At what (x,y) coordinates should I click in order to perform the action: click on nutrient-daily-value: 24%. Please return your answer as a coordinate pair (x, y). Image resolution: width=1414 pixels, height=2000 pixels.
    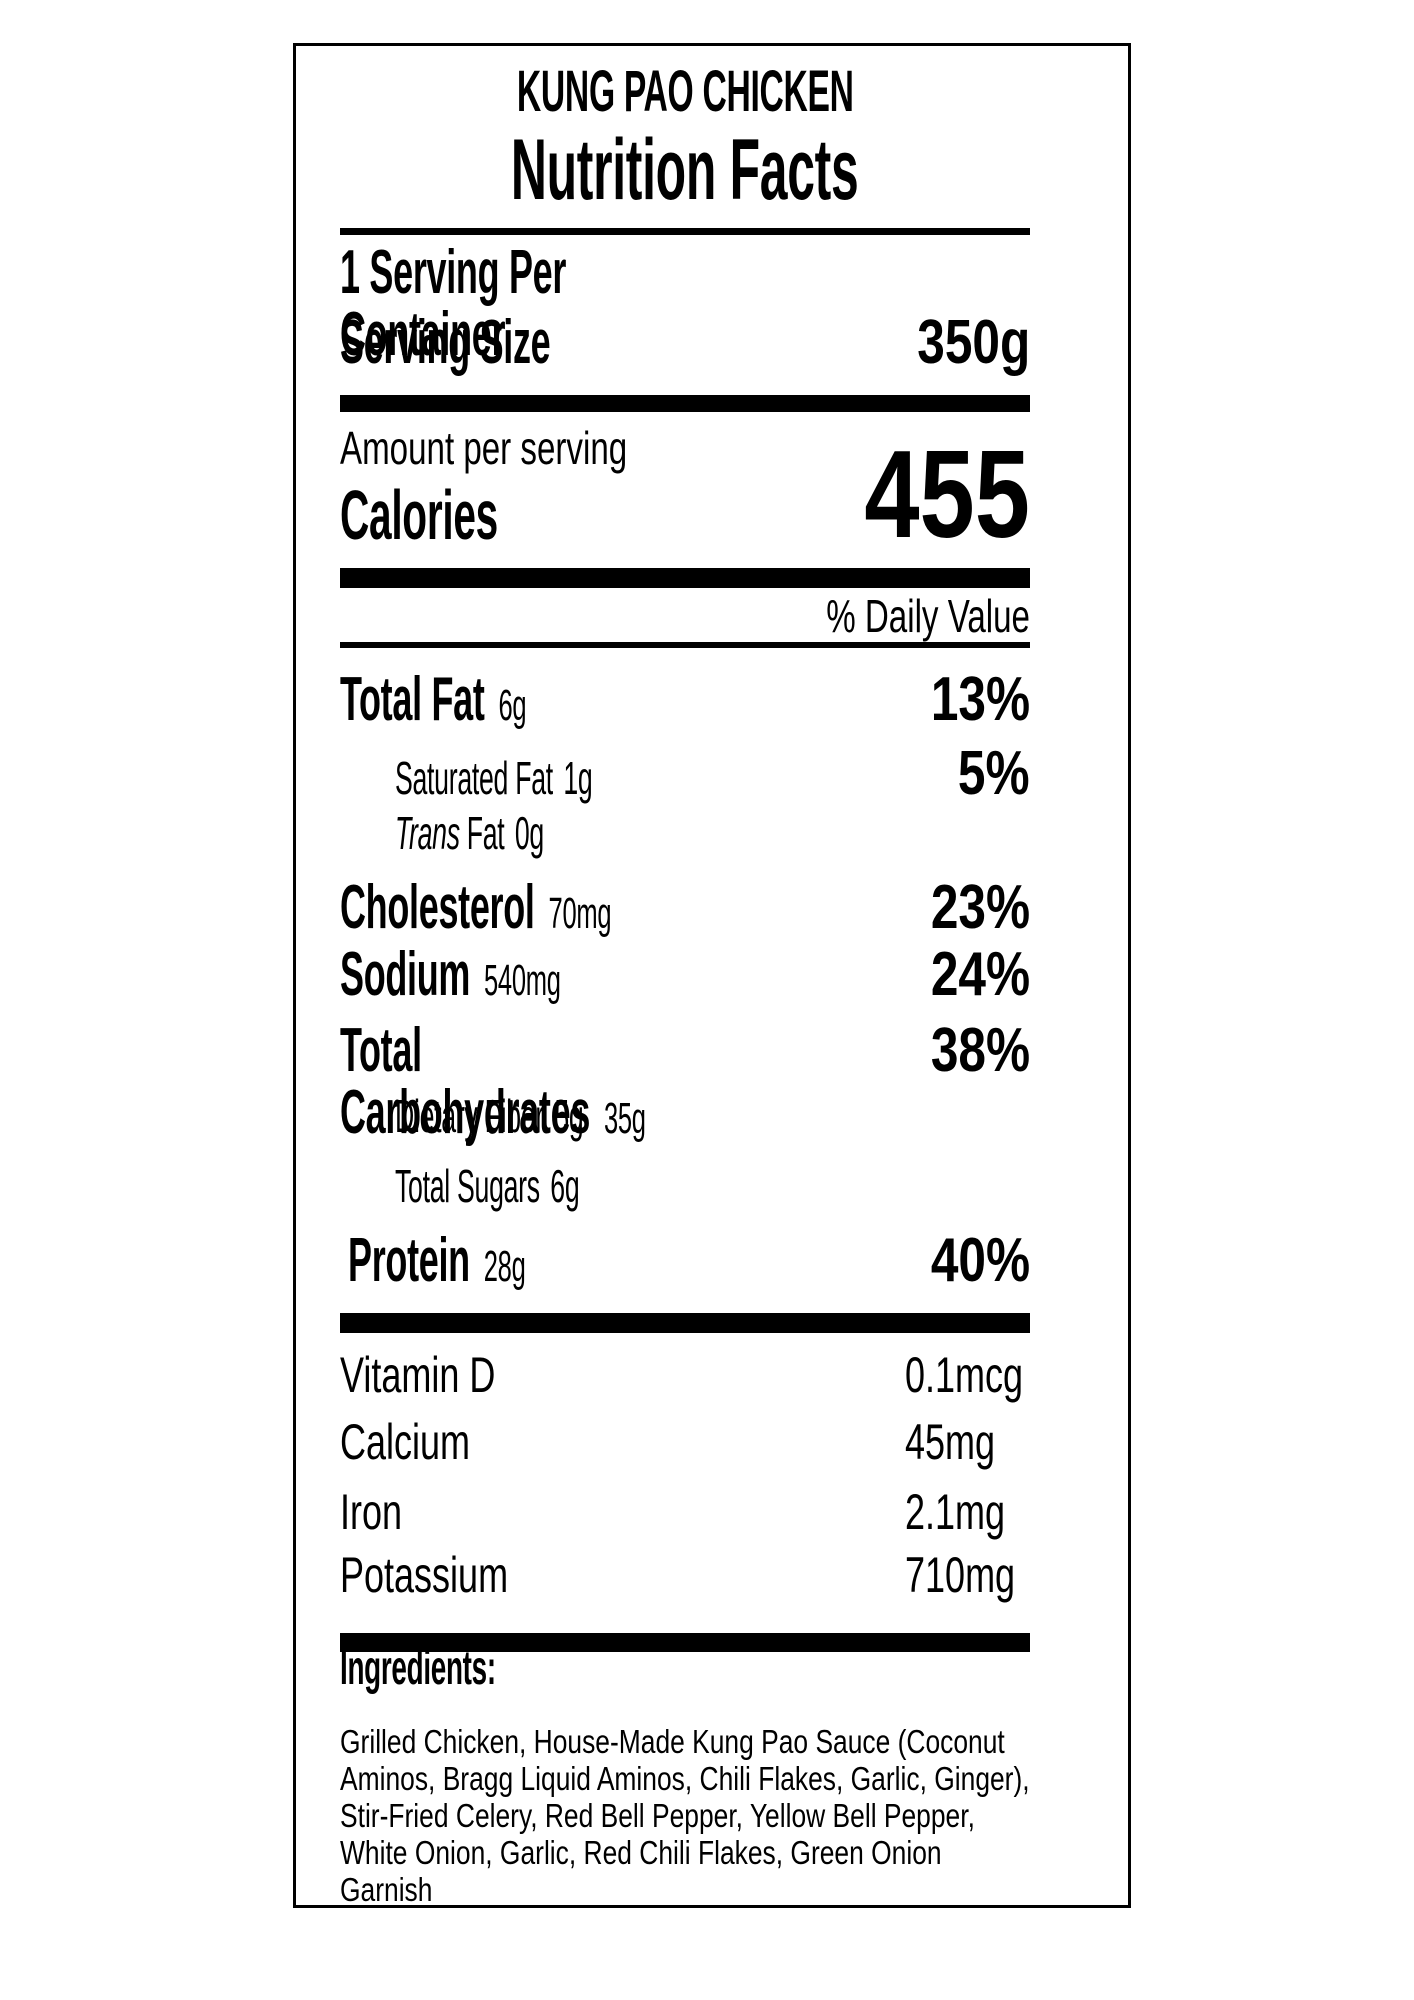
    Looking at the image, I should click on (980, 974).